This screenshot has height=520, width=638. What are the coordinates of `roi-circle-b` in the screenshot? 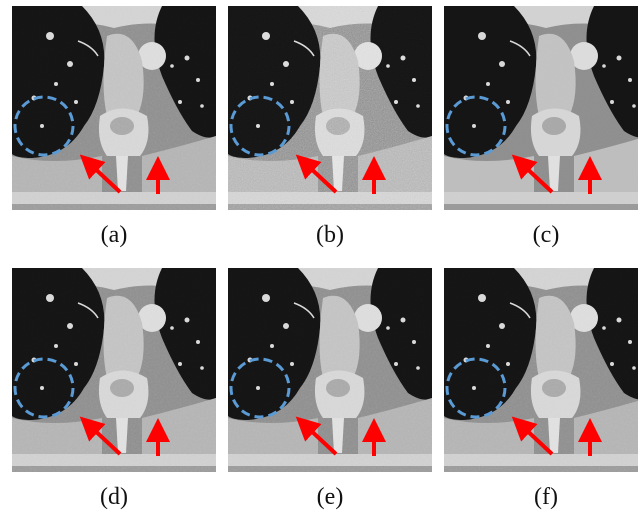 It's located at (260, 126).